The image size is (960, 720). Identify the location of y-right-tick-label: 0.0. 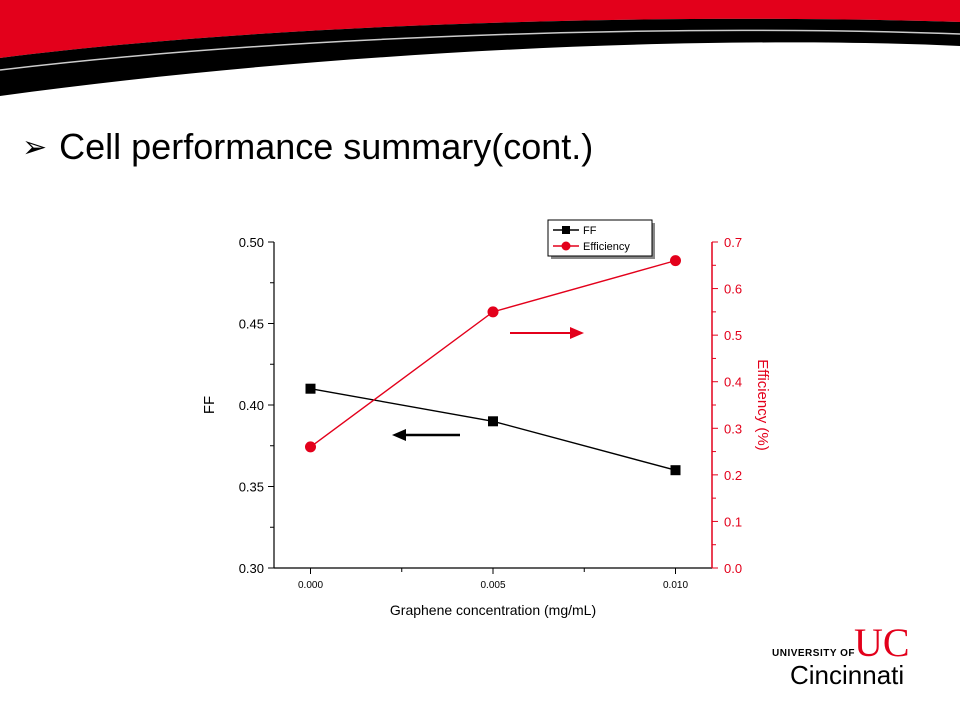
(733, 568).